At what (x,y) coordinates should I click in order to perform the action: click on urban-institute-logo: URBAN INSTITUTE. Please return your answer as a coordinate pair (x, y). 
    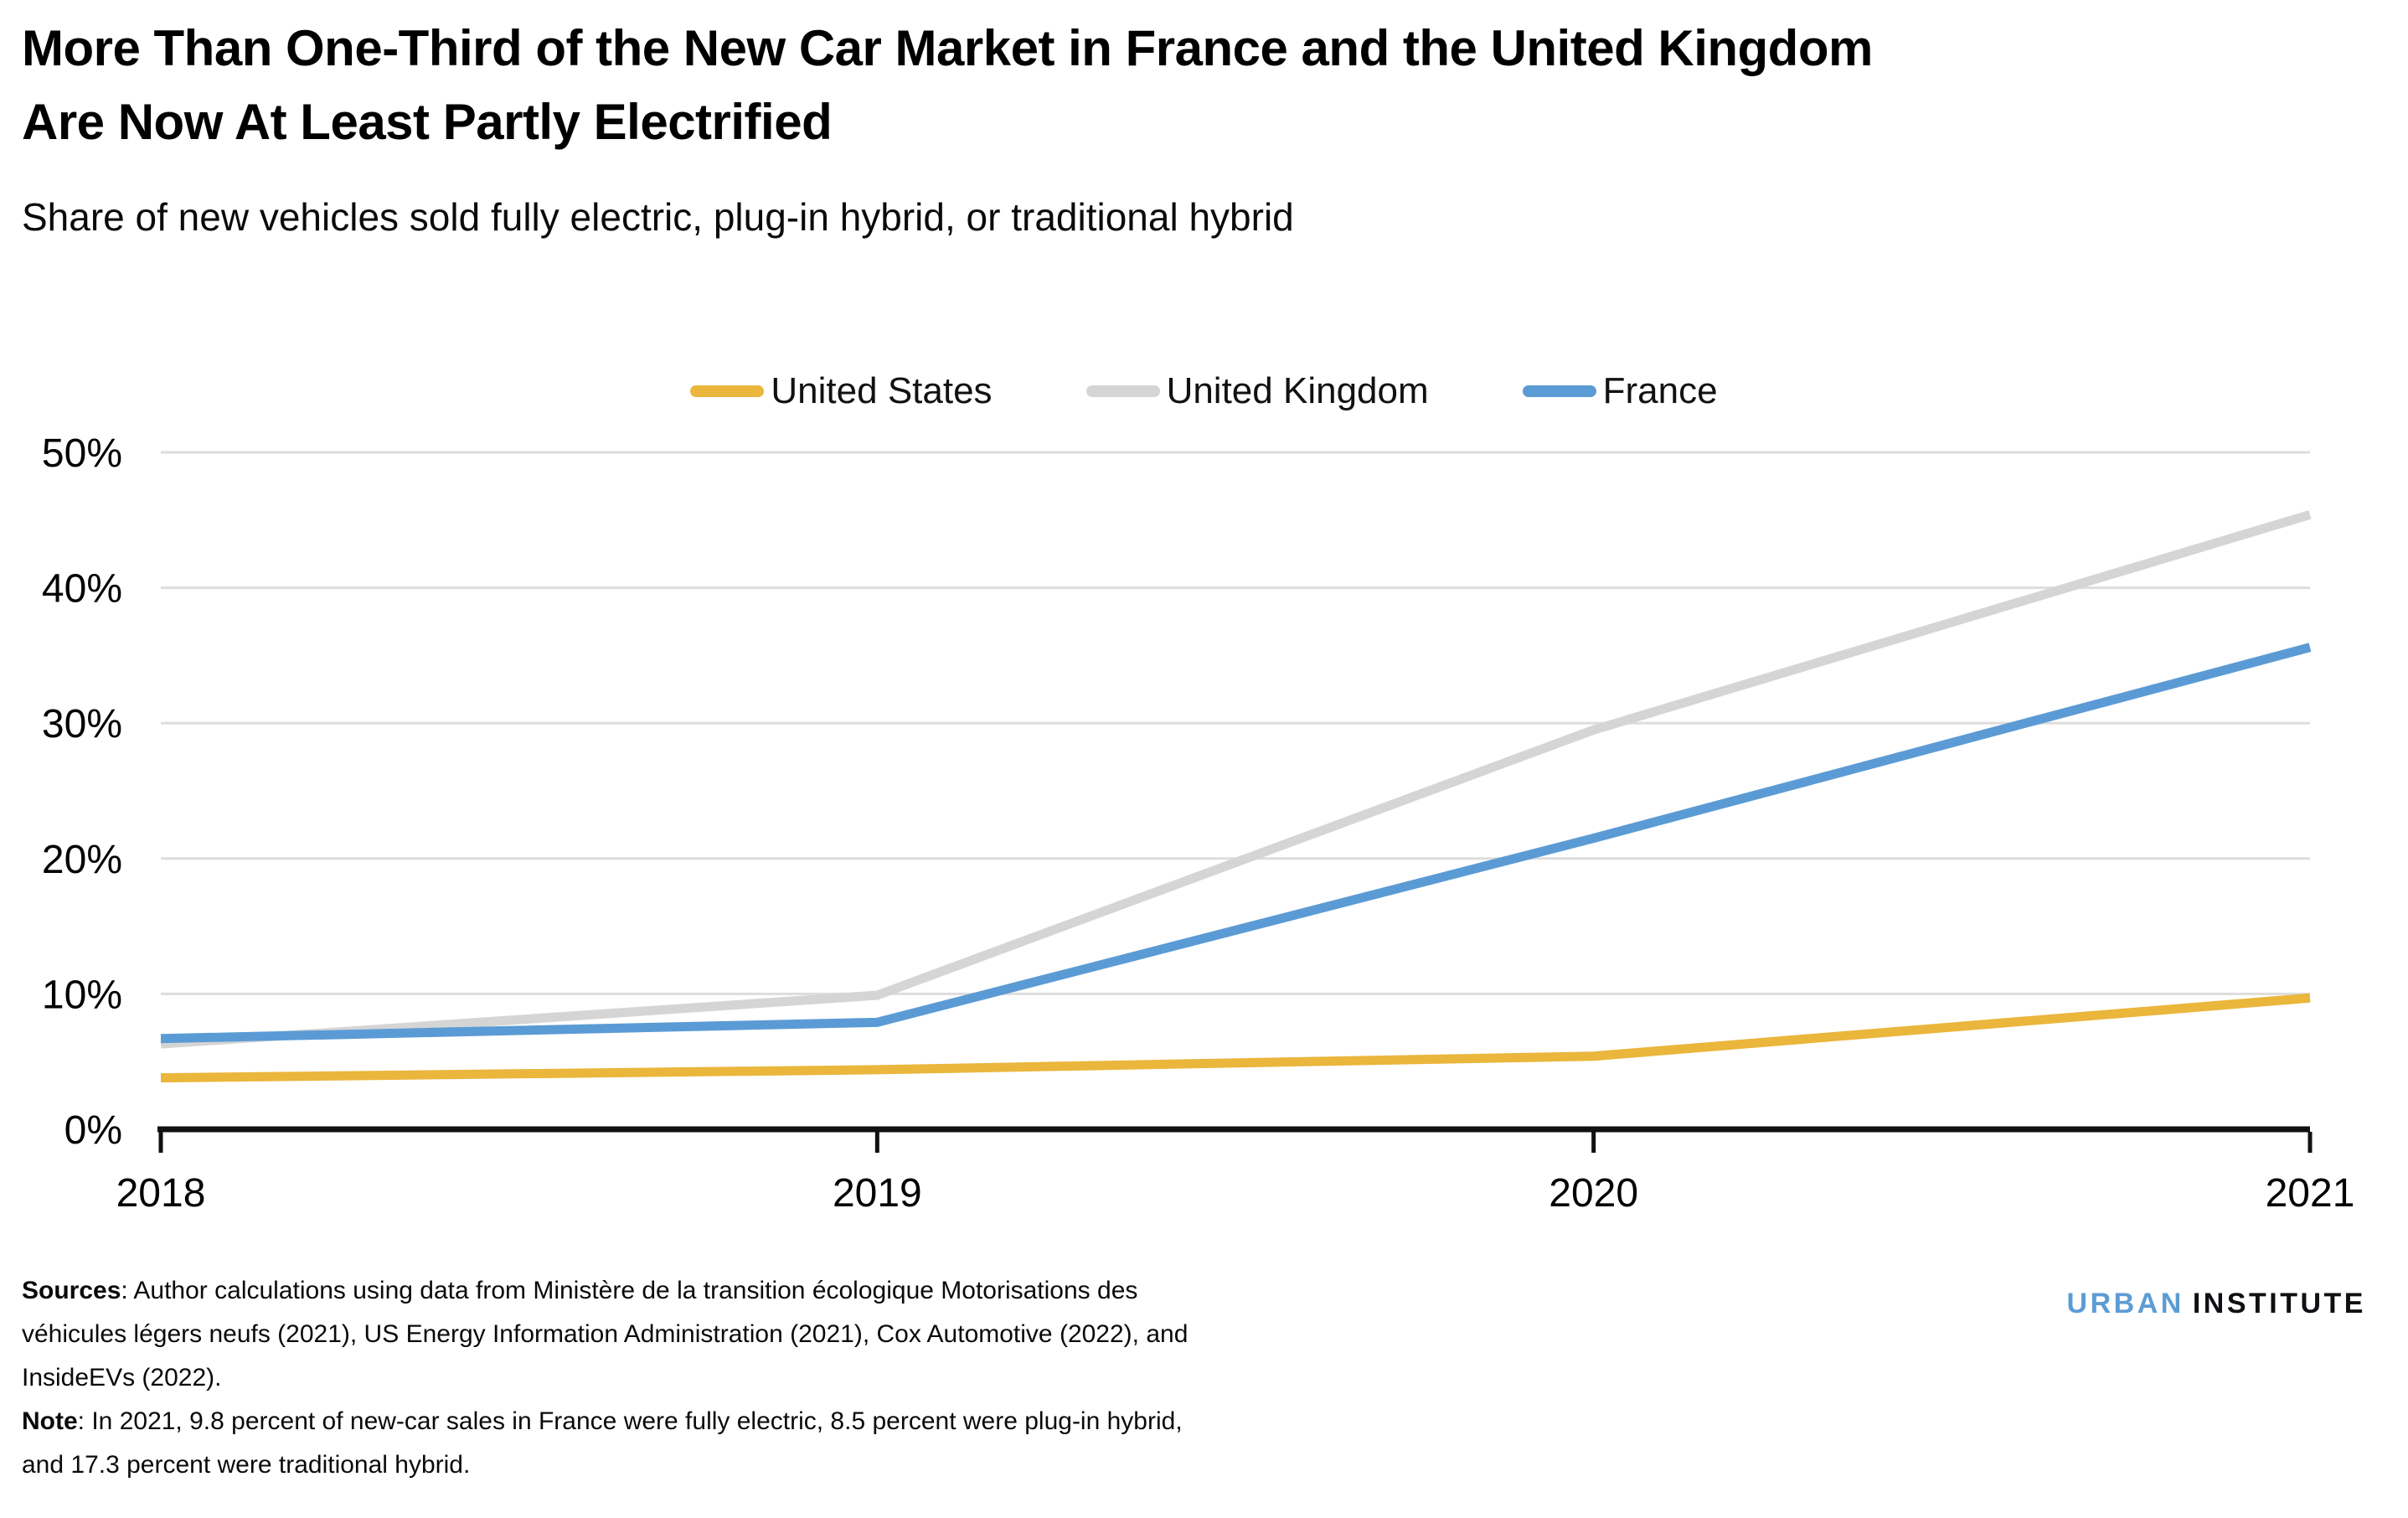
    Looking at the image, I should click on (2216, 1304).